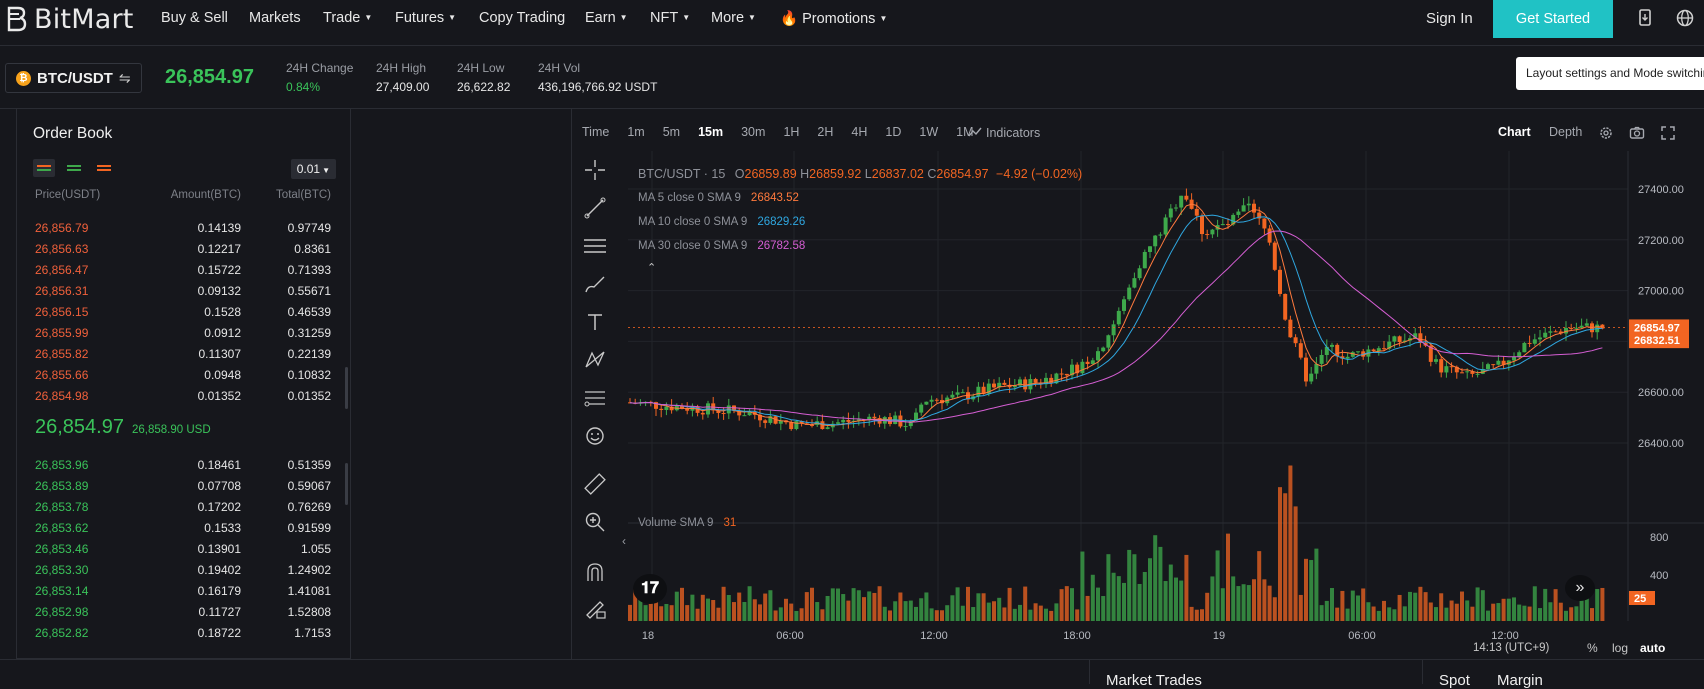 The height and width of the screenshot is (689, 1704). What do you see at coordinates (183, 548) in the screenshot?
I see `bid-row: 26,853.46 0.13901 1.055` at bounding box center [183, 548].